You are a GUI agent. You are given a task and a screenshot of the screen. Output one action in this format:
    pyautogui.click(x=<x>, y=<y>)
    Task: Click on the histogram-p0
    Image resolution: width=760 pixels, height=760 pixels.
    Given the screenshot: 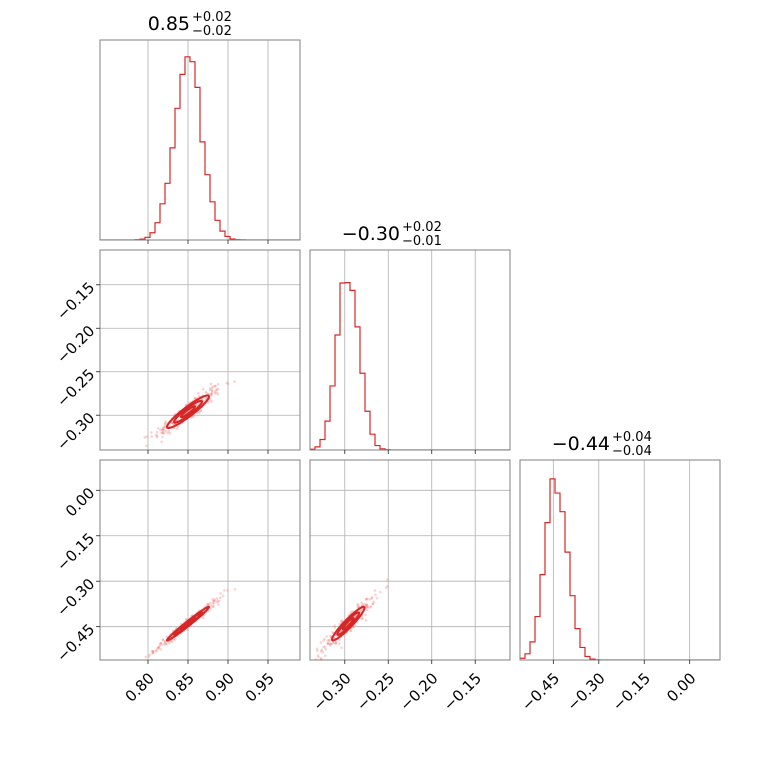 What is the action you would take?
    pyautogui.click(x=200, y=148)
    